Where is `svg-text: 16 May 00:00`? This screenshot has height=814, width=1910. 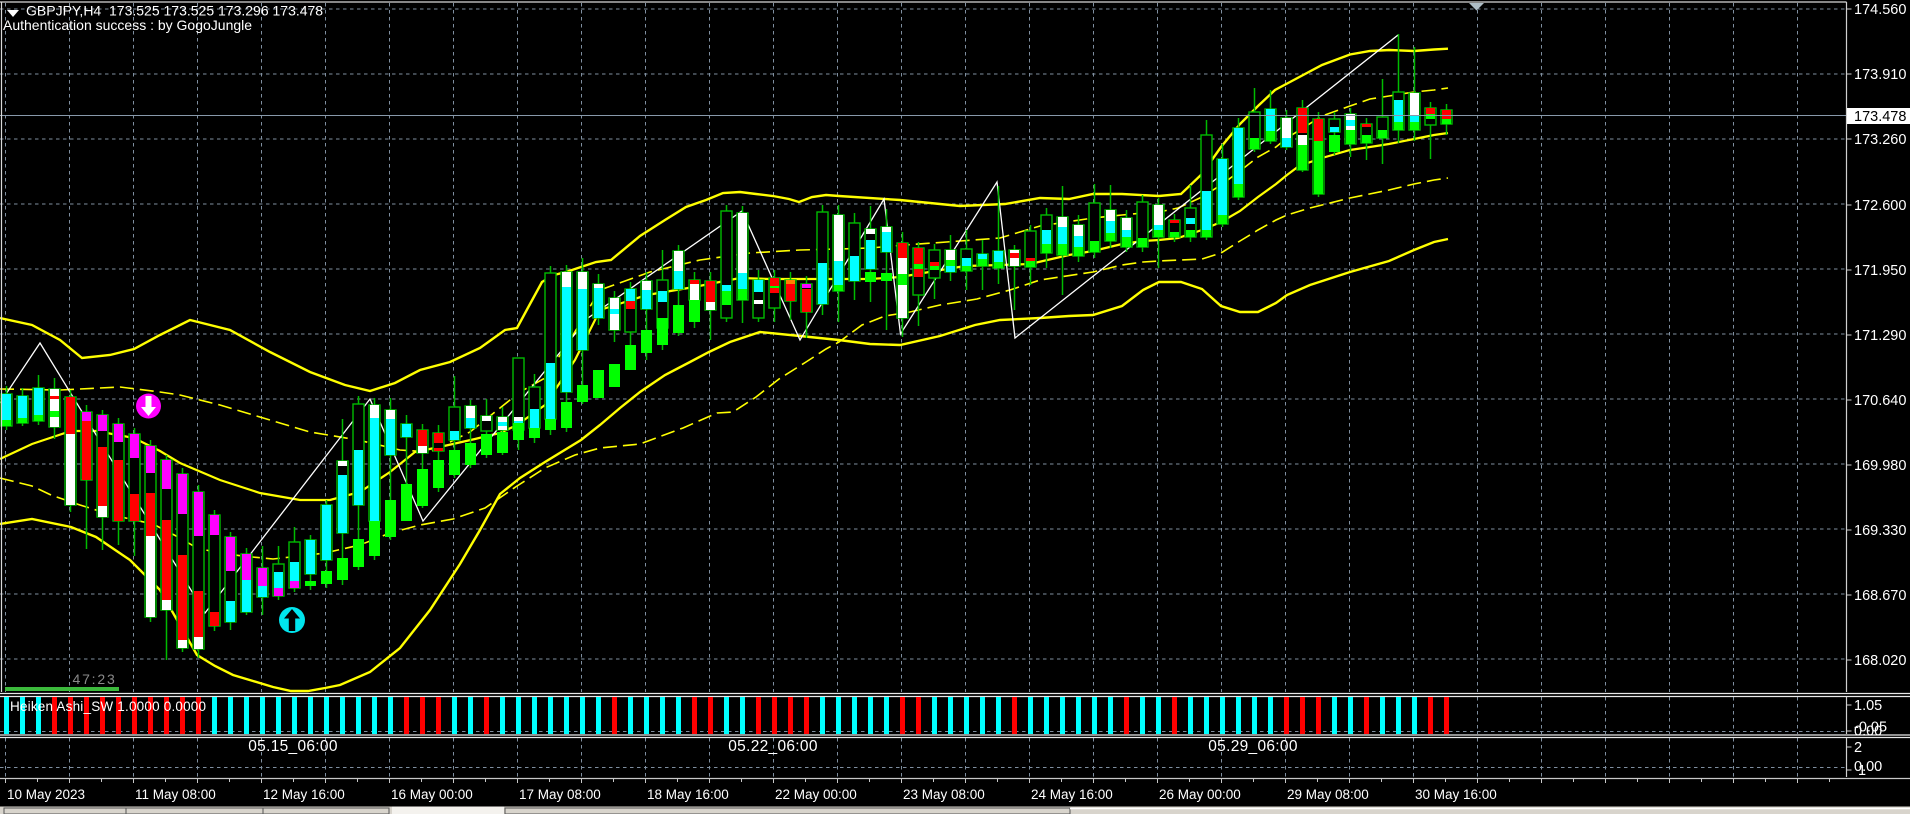 svg-text: 16 May 00:00 is located at coordinates (432, 794).